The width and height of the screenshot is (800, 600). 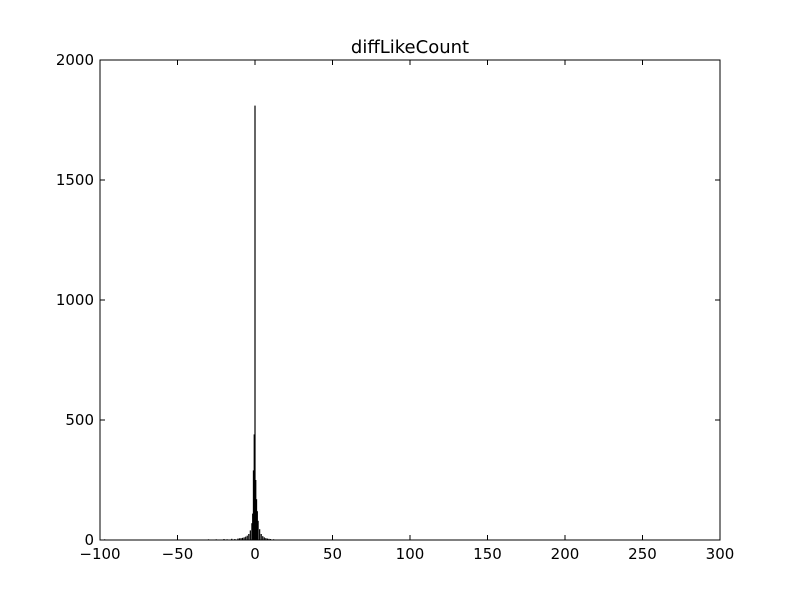 I want to click on x-tick-label: 50, so click(x=332, y=554).